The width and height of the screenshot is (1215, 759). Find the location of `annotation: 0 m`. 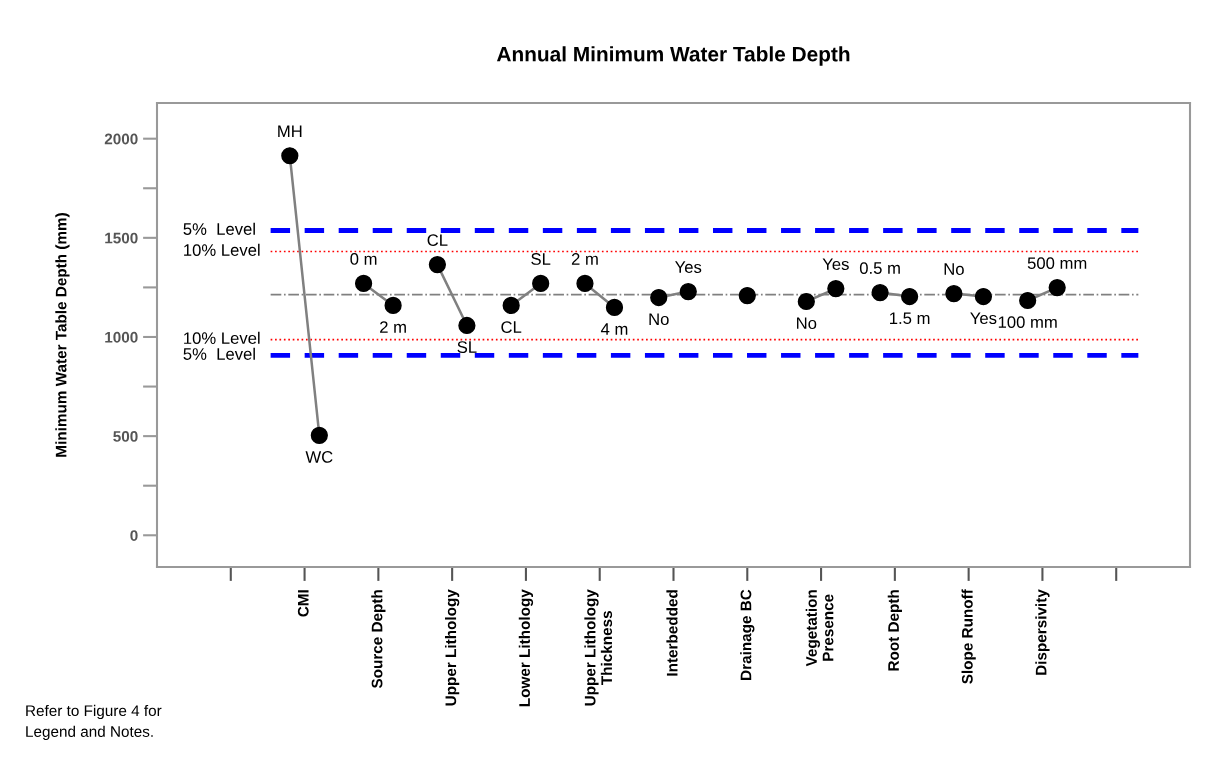

annotation: 0 m is located at coordinates (363, 259).